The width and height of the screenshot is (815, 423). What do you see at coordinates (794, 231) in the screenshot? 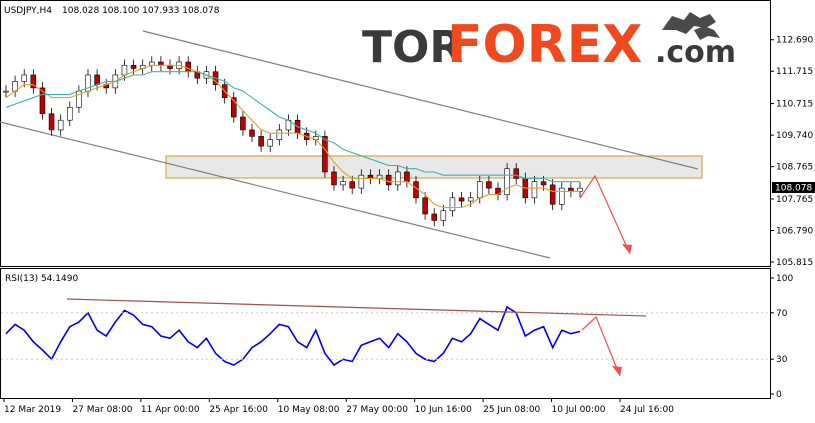
I see `price-y-tick-label: 106.790` at bounding box center [794, 231].